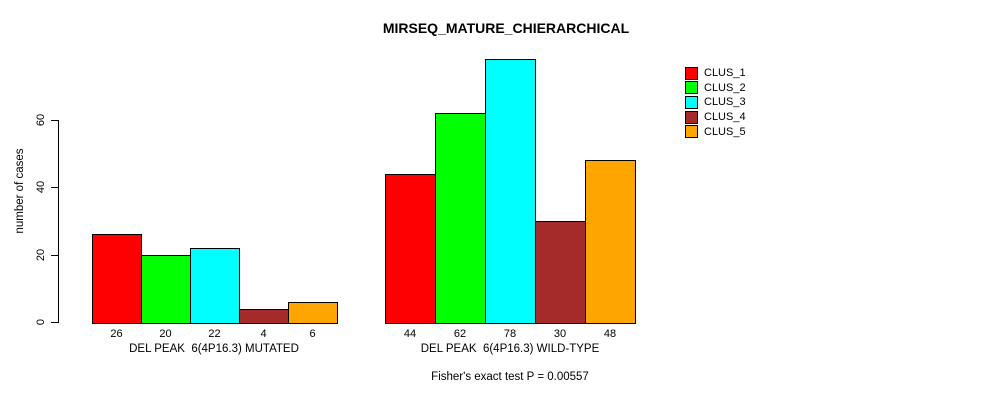  Describe the element at coordinates (725, 117) in the screenshot. I see `legend-label: CLUS_4` at that location.